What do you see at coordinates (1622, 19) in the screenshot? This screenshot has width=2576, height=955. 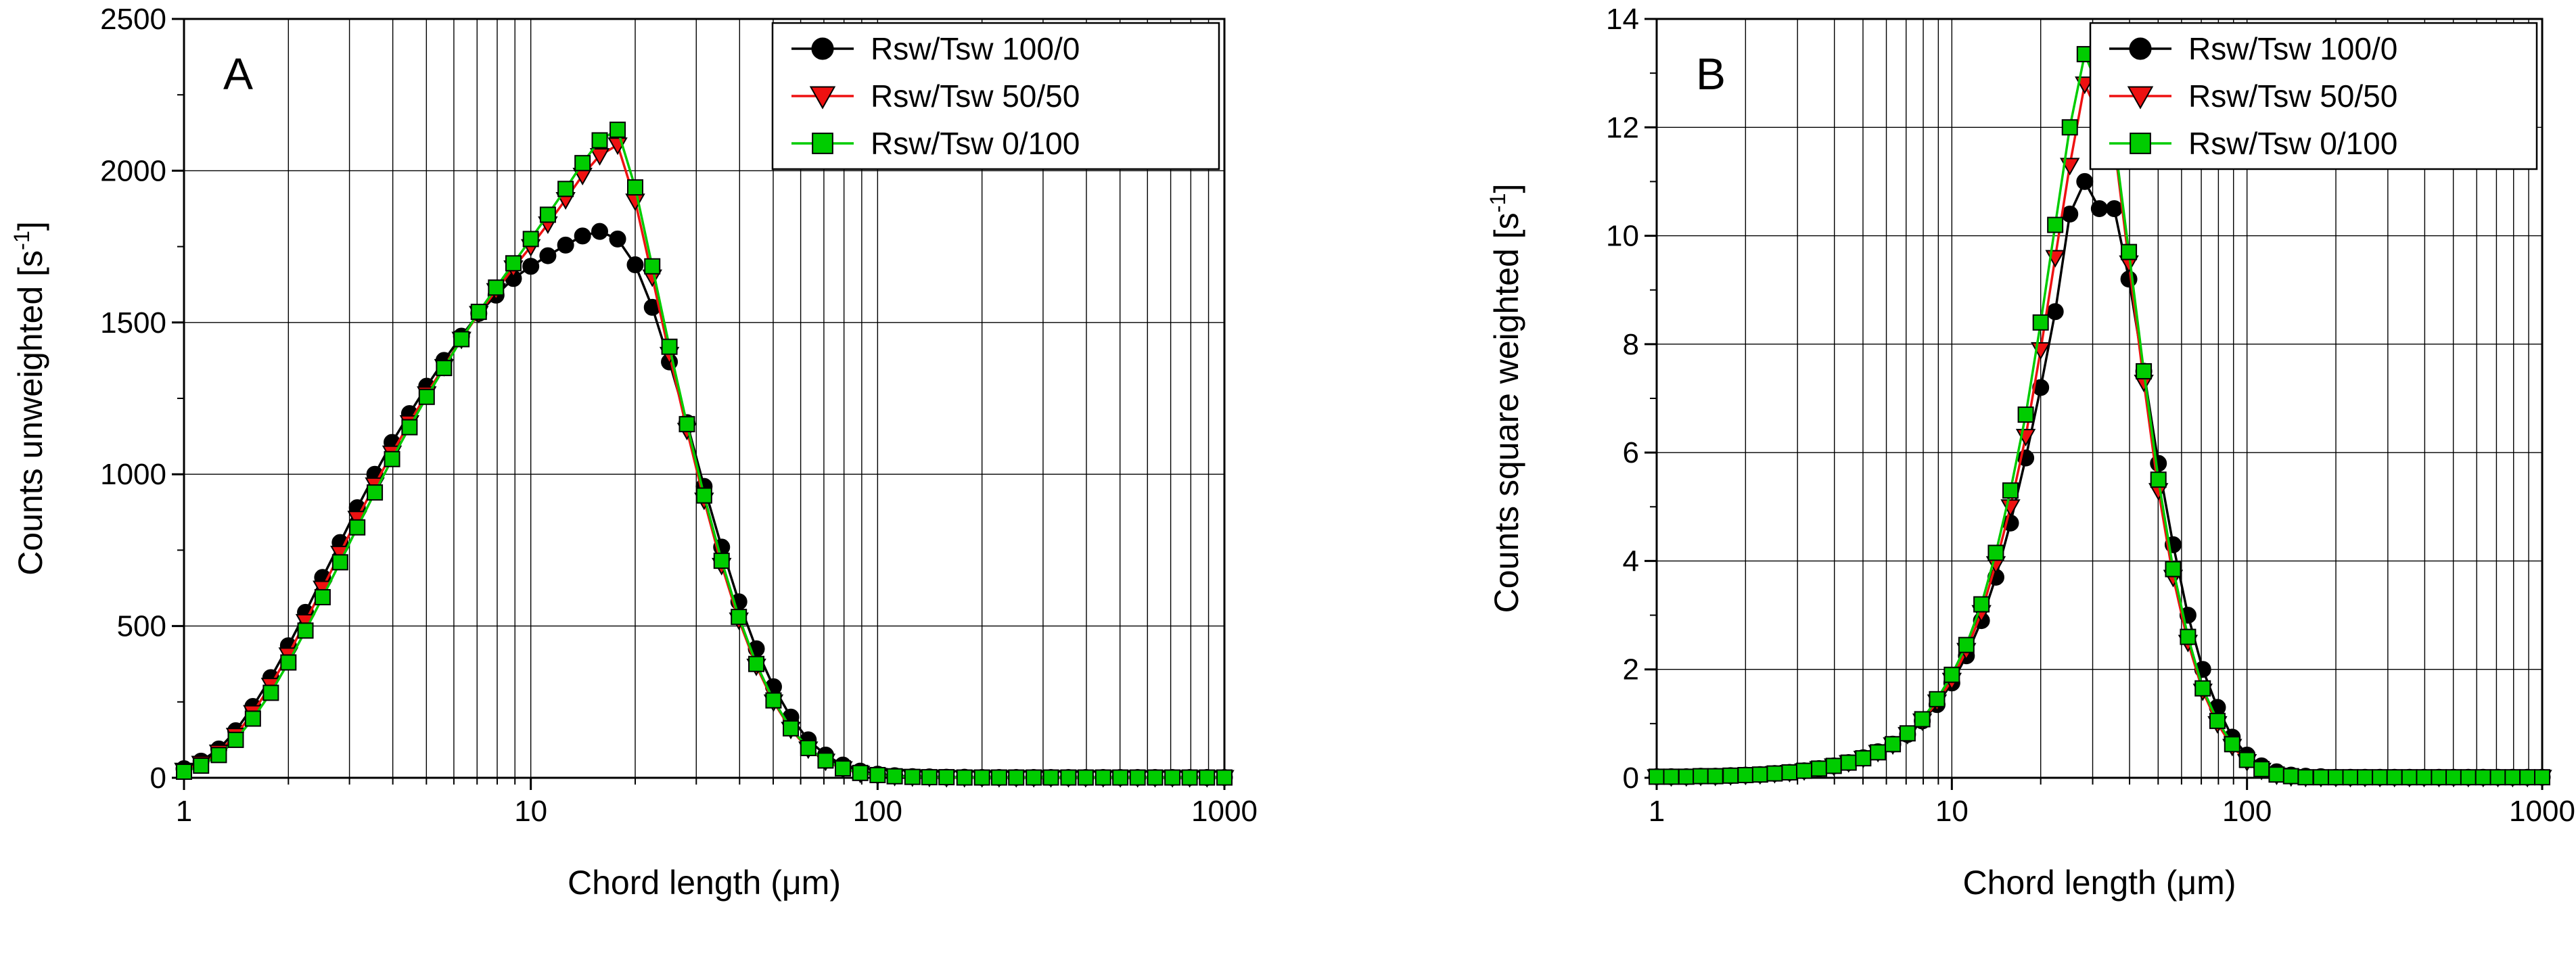 I see `svg-text: 14` at bounding box center [1622, 19].